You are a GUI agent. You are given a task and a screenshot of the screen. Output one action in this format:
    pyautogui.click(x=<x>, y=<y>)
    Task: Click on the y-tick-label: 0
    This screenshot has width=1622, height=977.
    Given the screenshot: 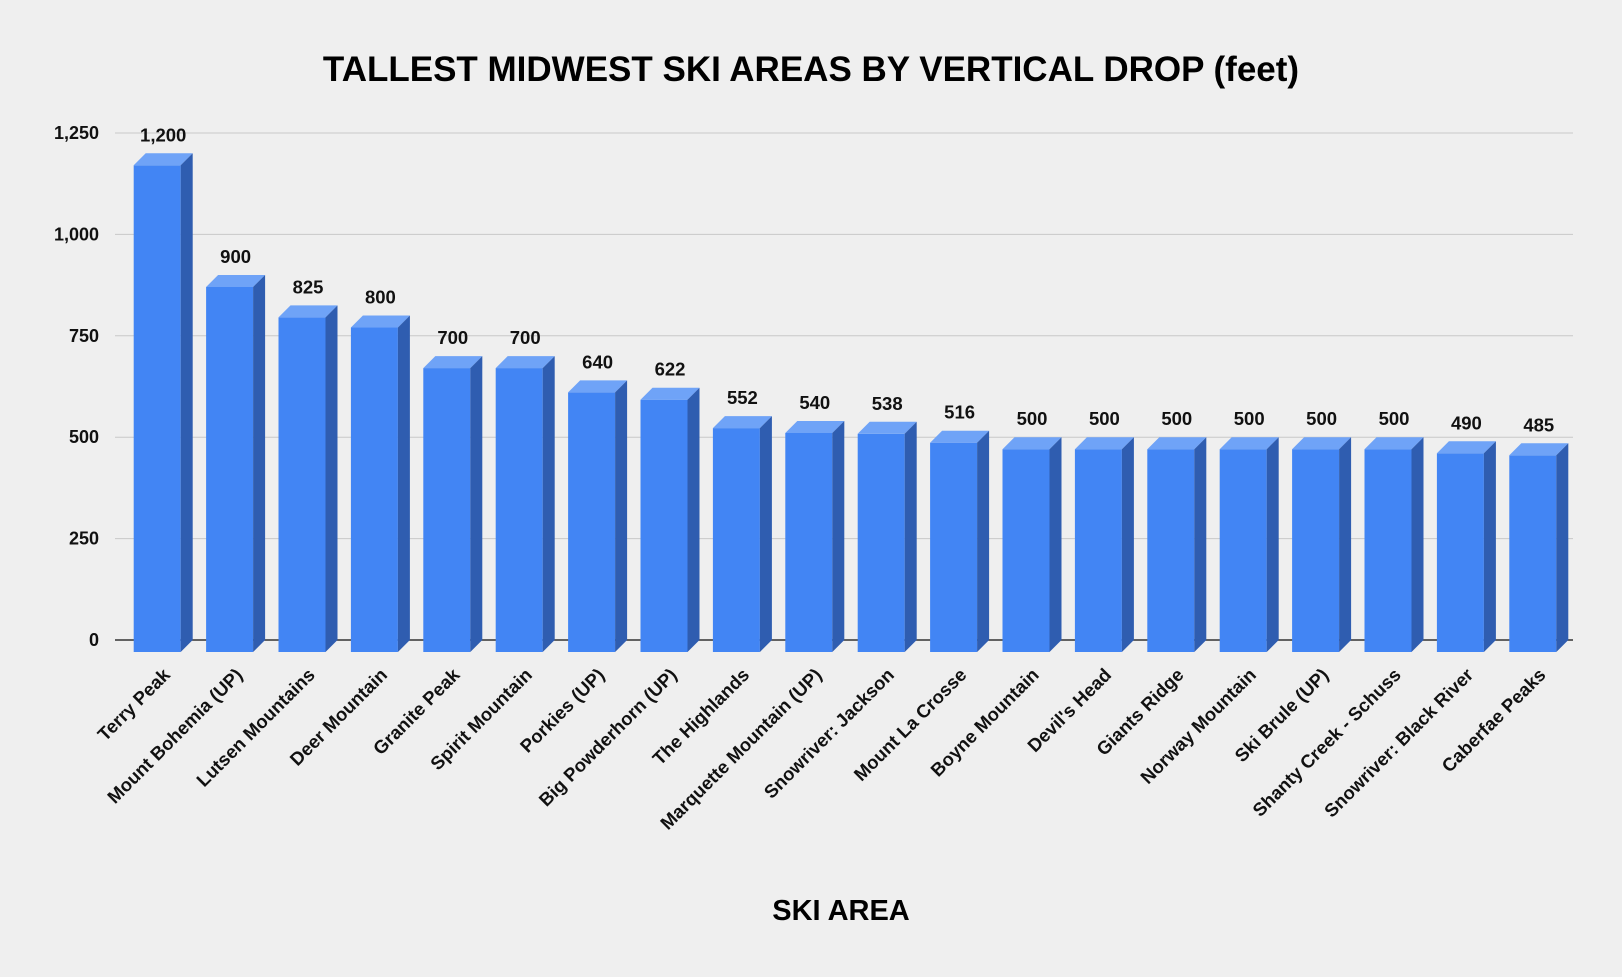 What is the action you would take?
    pyautogui.click(x=94, y=640)
    